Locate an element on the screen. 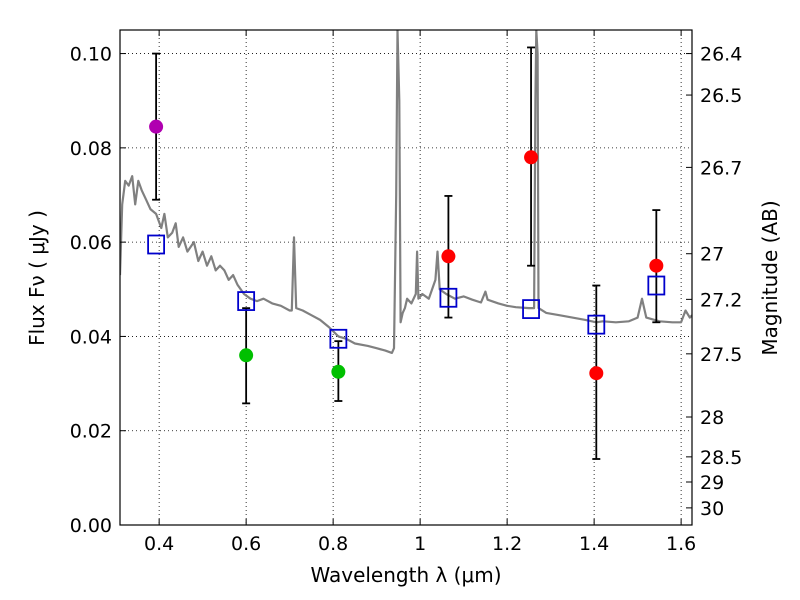 The image size is (800, 600). x-tick-label: 1 is located at coordinates (420, 544).